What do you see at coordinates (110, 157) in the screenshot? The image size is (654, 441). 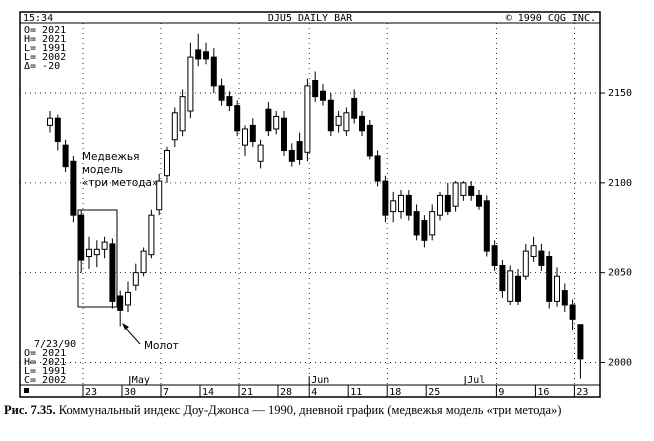 I see `pattern-note: Медвежья` at bounding box center [110, 157].